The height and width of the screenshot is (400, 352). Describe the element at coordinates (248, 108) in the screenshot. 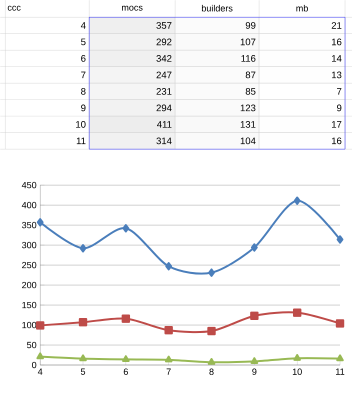

I see `data-label: 123` at that location.